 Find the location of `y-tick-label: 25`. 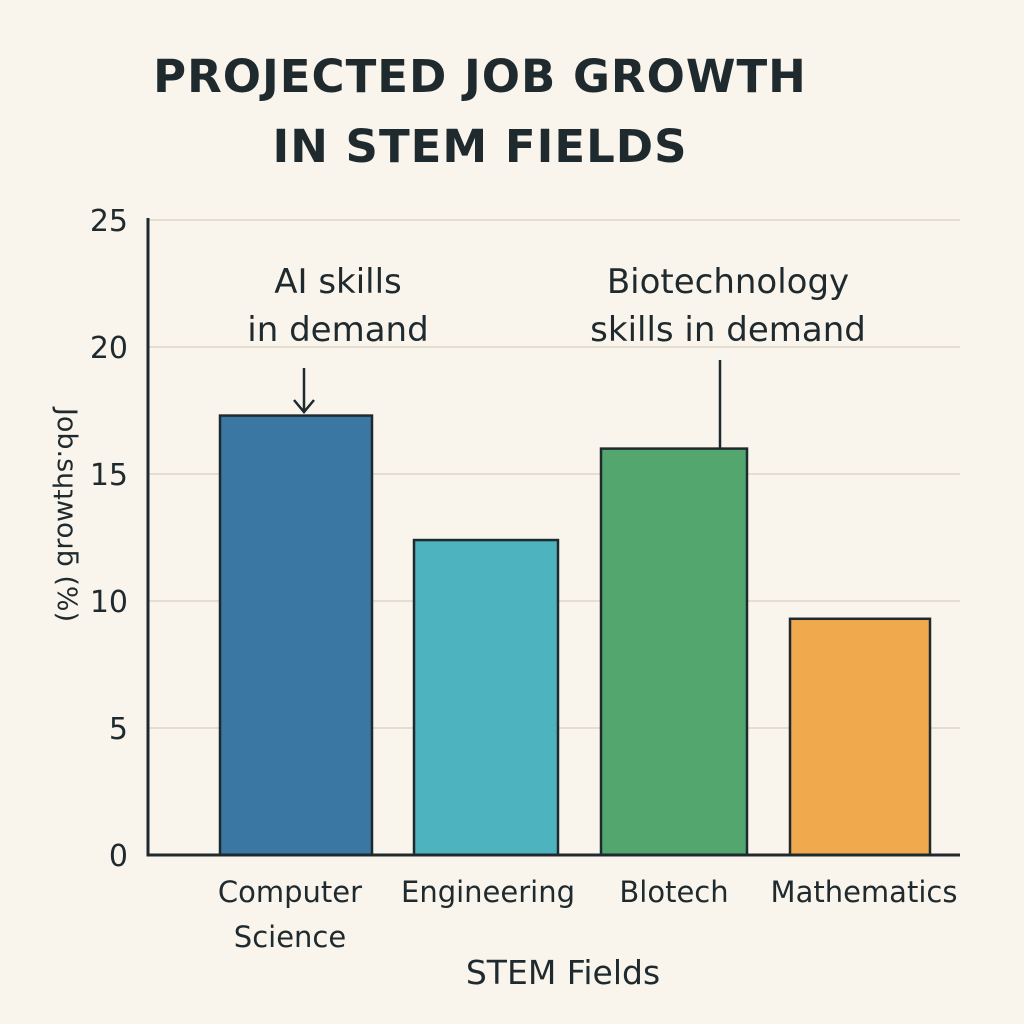

y-tick-label: 25 is located at coordinates (109, 221).